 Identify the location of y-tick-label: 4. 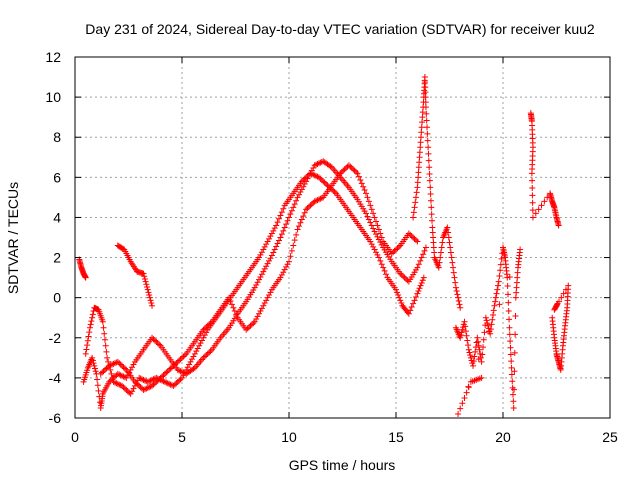
(57, 217).